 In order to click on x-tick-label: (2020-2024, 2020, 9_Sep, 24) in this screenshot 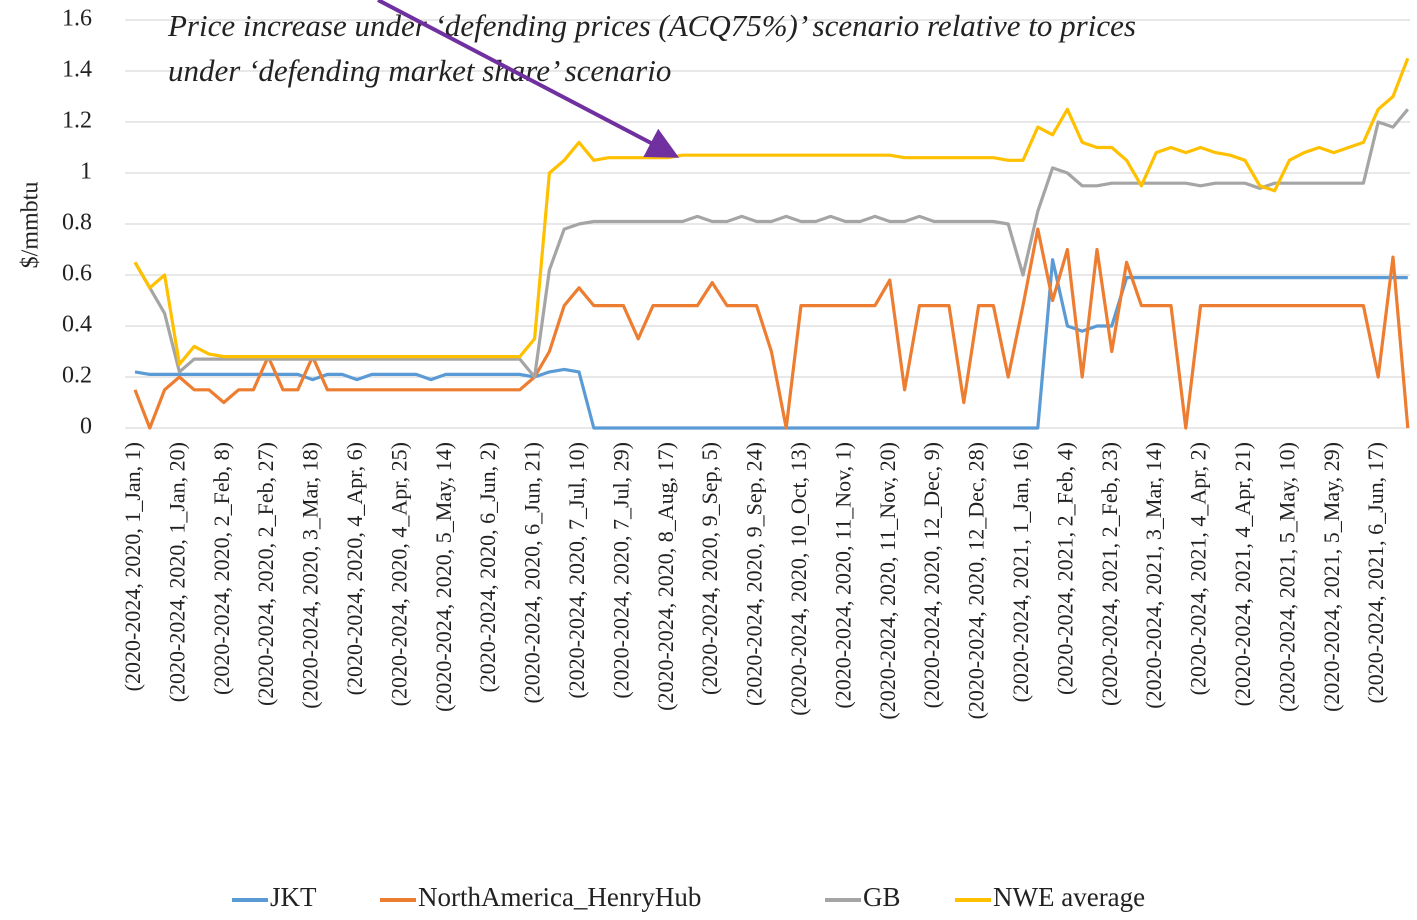, I will do `click(754, 574)`.